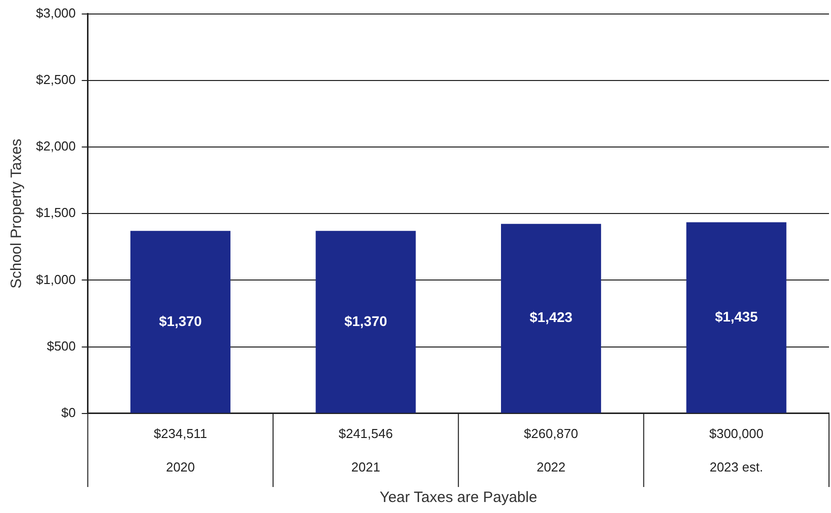 This screenshot has width=831, height=513. I want to click on category-label: $234,511 2020, so click(181, 450).